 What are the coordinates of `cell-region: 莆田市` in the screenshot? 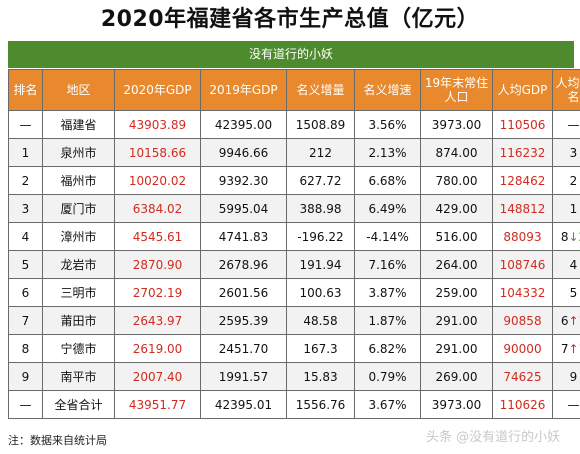 It's located at (78, 320).